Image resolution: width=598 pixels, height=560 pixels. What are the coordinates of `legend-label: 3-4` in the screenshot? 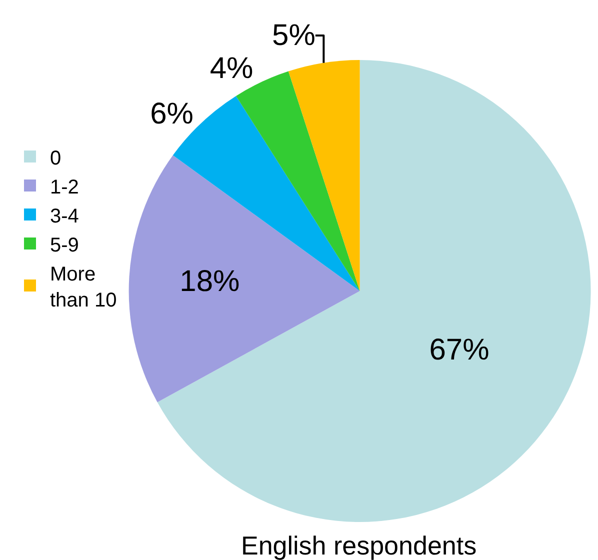 It's located at (64, 216).